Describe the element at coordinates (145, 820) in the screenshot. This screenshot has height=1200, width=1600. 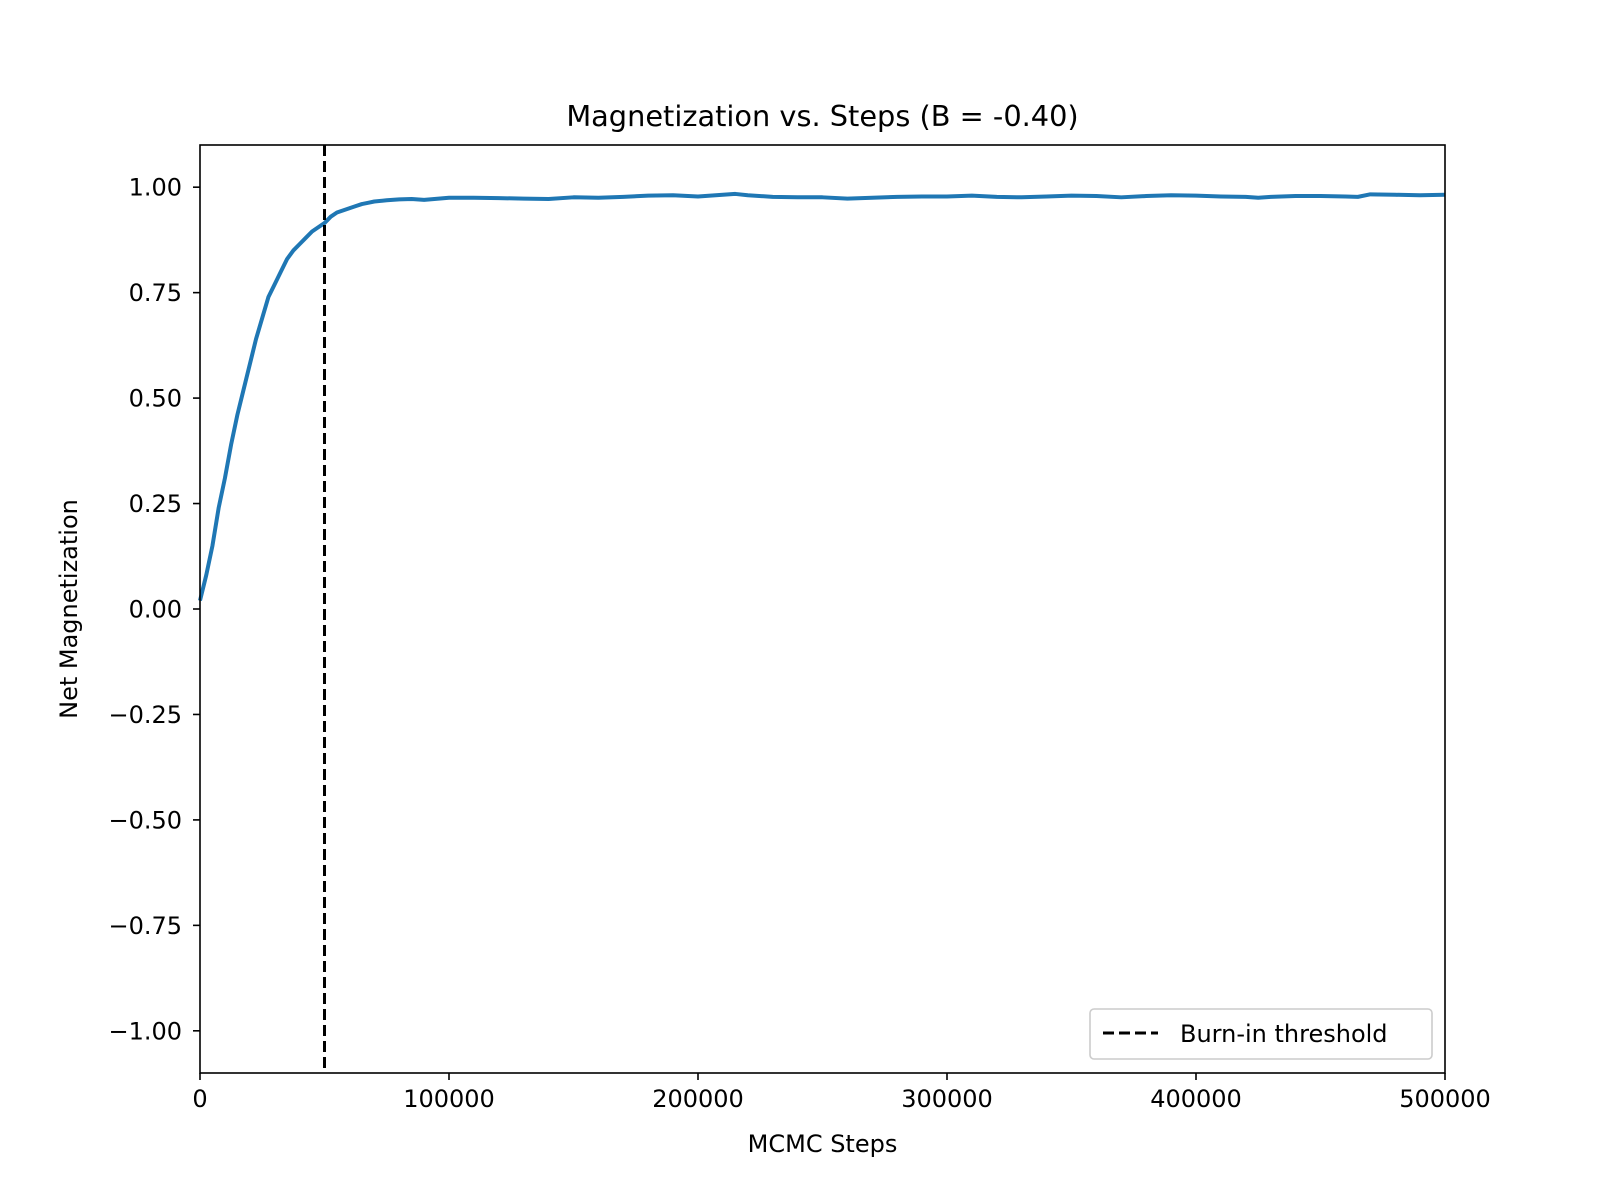
I see `y-tick-label: −0.50` at that location.